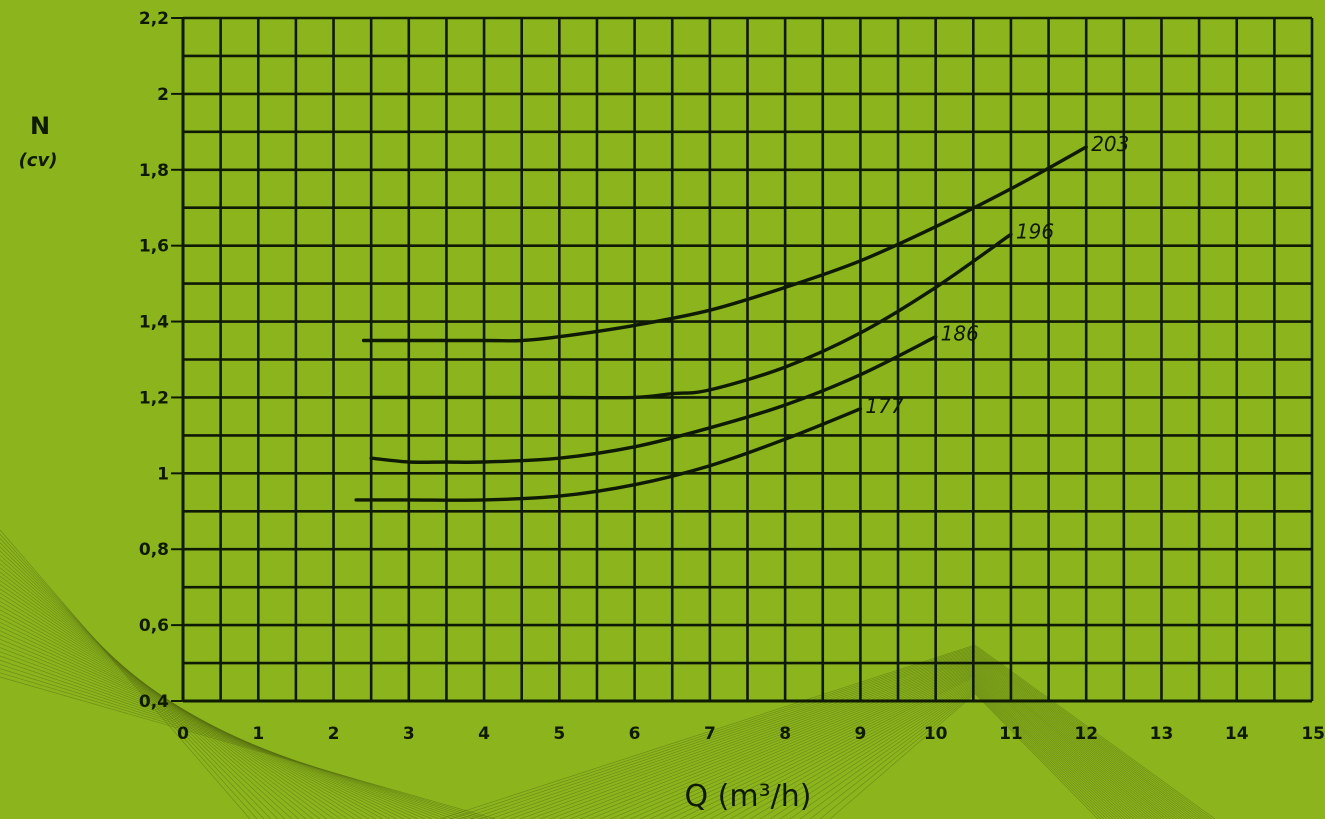 The image size is (1325, 819). I want to click on x-tick-label: 9, so click(860, 734).